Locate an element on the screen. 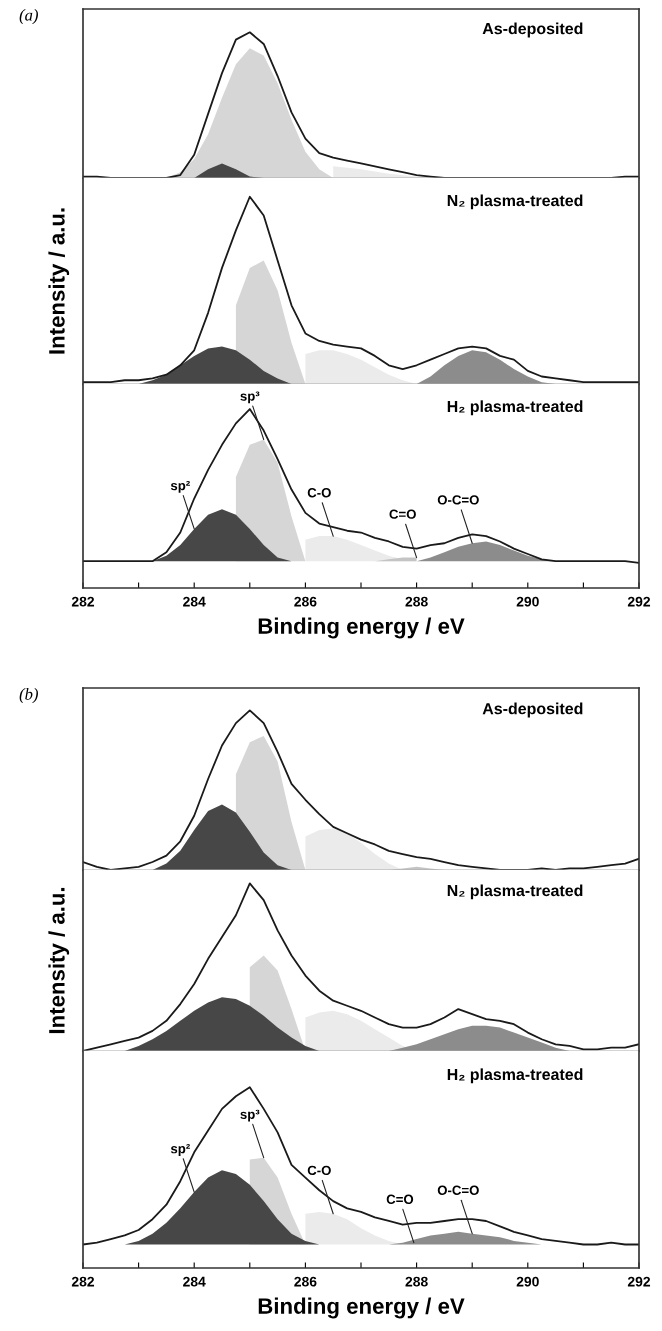 Image resolution: width=662 pixels, height=1331 pixels. text: (a) is located at coordinates (28, 17).